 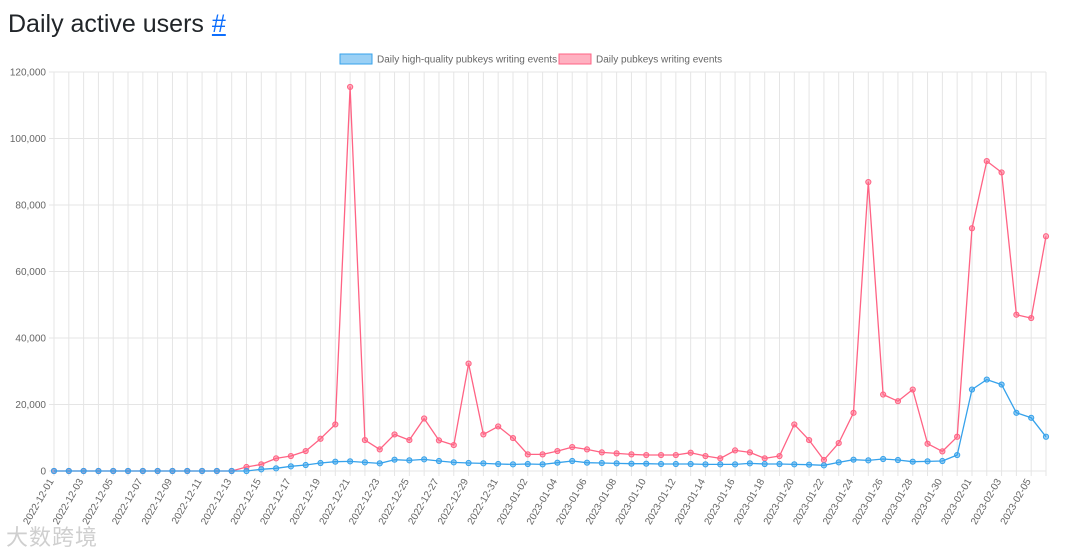 What do you see at coordinates (30, 339) in the screenshot?
I see `y-tick-label: 40,000` at bounding box center [30, 339].